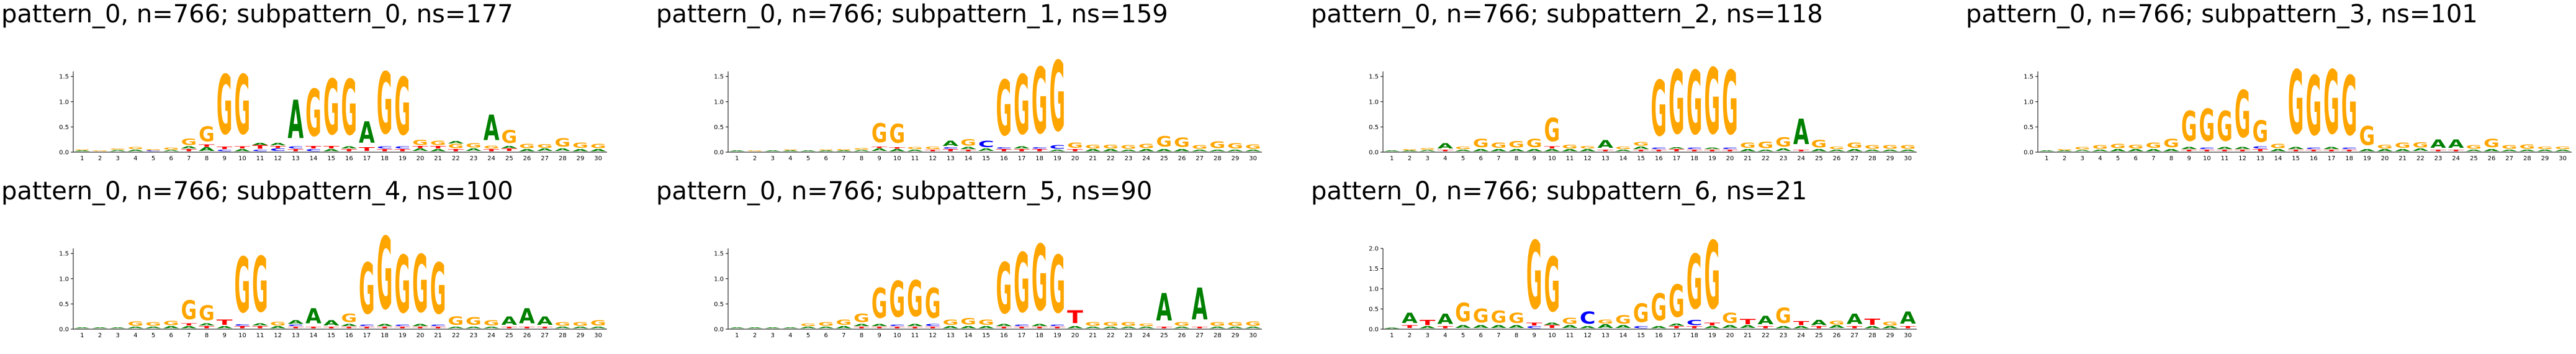 This screenshot has width=2576, height=354. I want to click on x-tick-label: 10, so click(897, 158).